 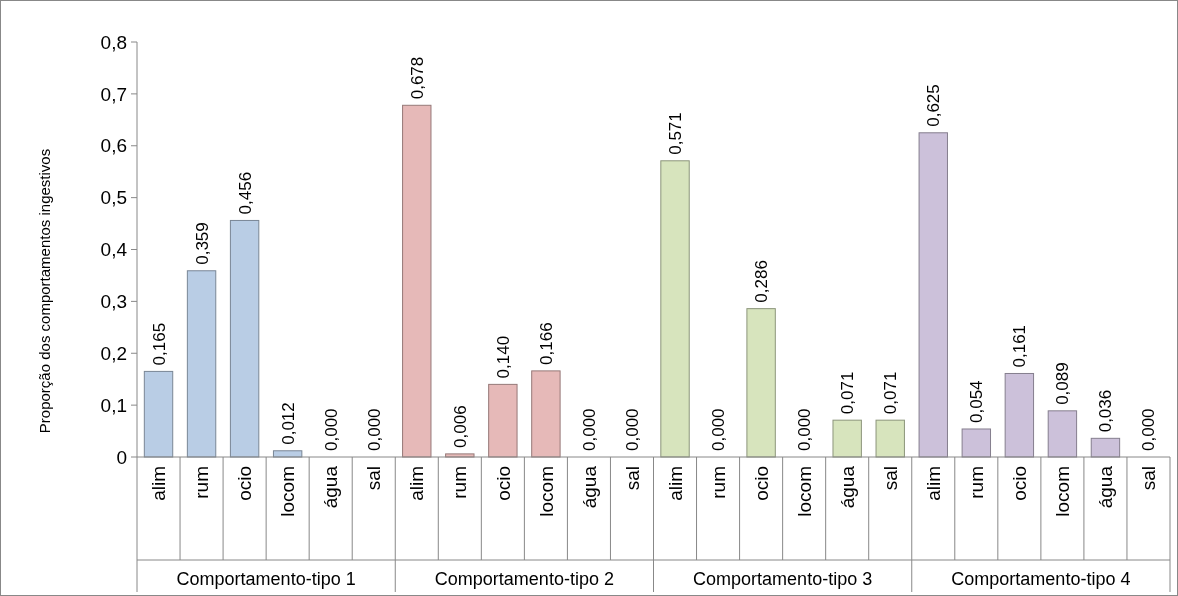 I want to click on data-label: 0,359, so click(x=202, y=243).